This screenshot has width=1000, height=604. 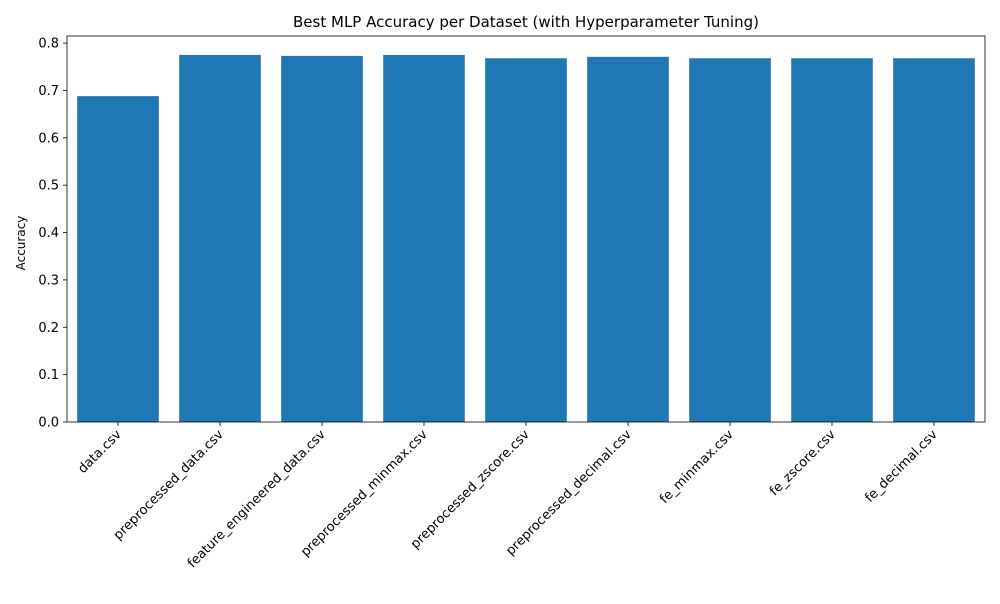 I want to click on y-tick-label-8: 0.8, so click(x=48, y=44).